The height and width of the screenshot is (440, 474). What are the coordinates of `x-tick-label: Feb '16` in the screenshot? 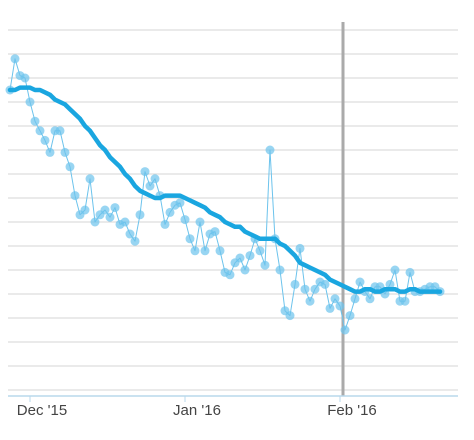 It's located at (352, 410).